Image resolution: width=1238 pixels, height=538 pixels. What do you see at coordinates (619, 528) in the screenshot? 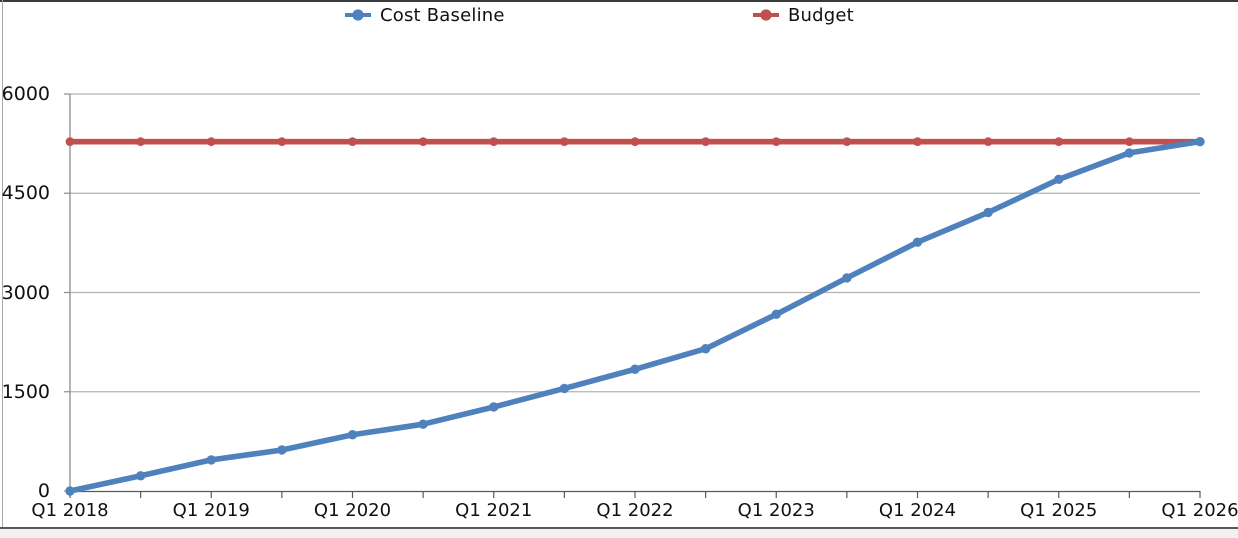
I see `chart-border-bottom` at bounding box center [619, 528].